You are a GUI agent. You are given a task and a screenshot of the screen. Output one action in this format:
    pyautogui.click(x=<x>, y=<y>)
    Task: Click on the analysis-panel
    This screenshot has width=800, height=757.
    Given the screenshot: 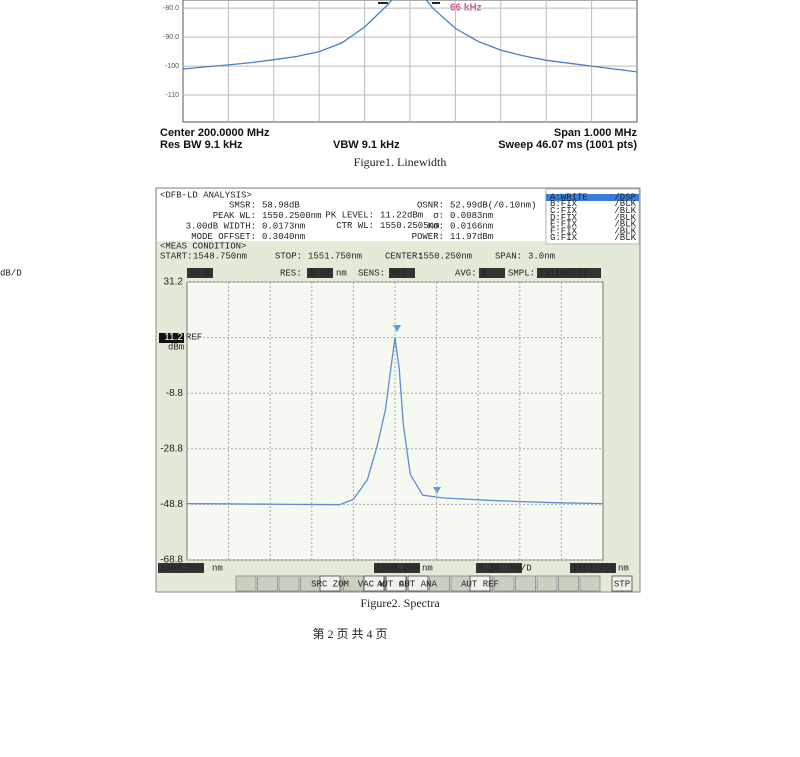 What is the action you would take?
    pyautogui.click(x=351, y=215)
    